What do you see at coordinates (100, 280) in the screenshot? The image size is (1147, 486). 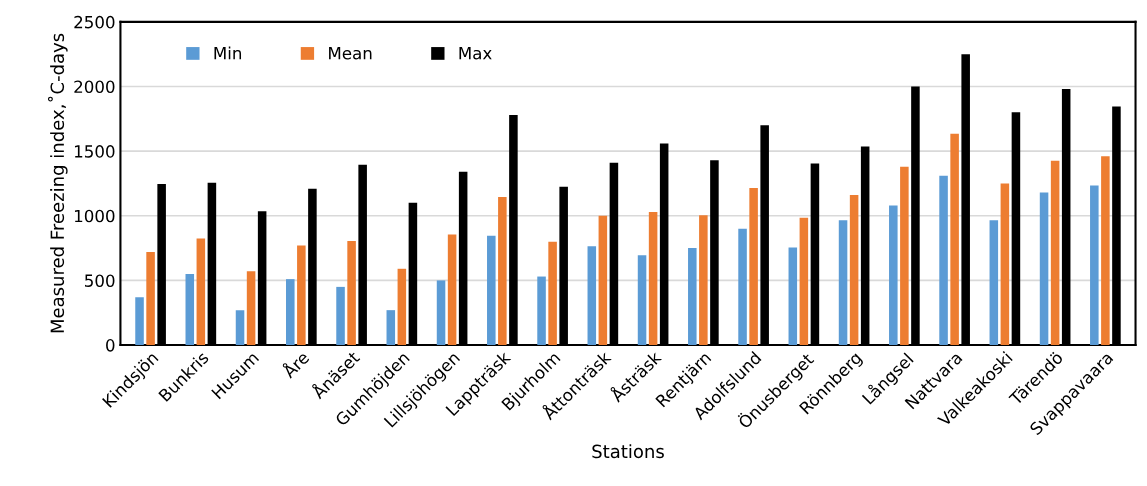 I see `y-tick-label: 500` at bounding box center [100, 280].